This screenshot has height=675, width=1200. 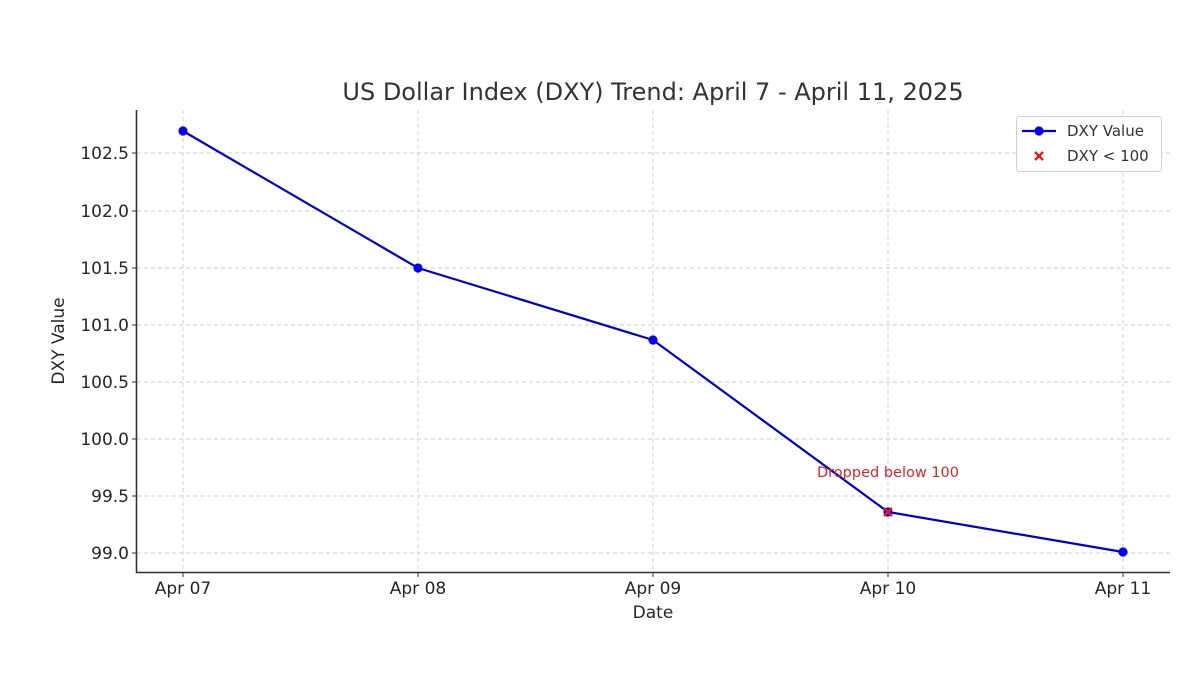 What do you see at coordinates (653, 574) in the screenshot?
I see `x-axis-ticks` at bounding box center [653, 574].